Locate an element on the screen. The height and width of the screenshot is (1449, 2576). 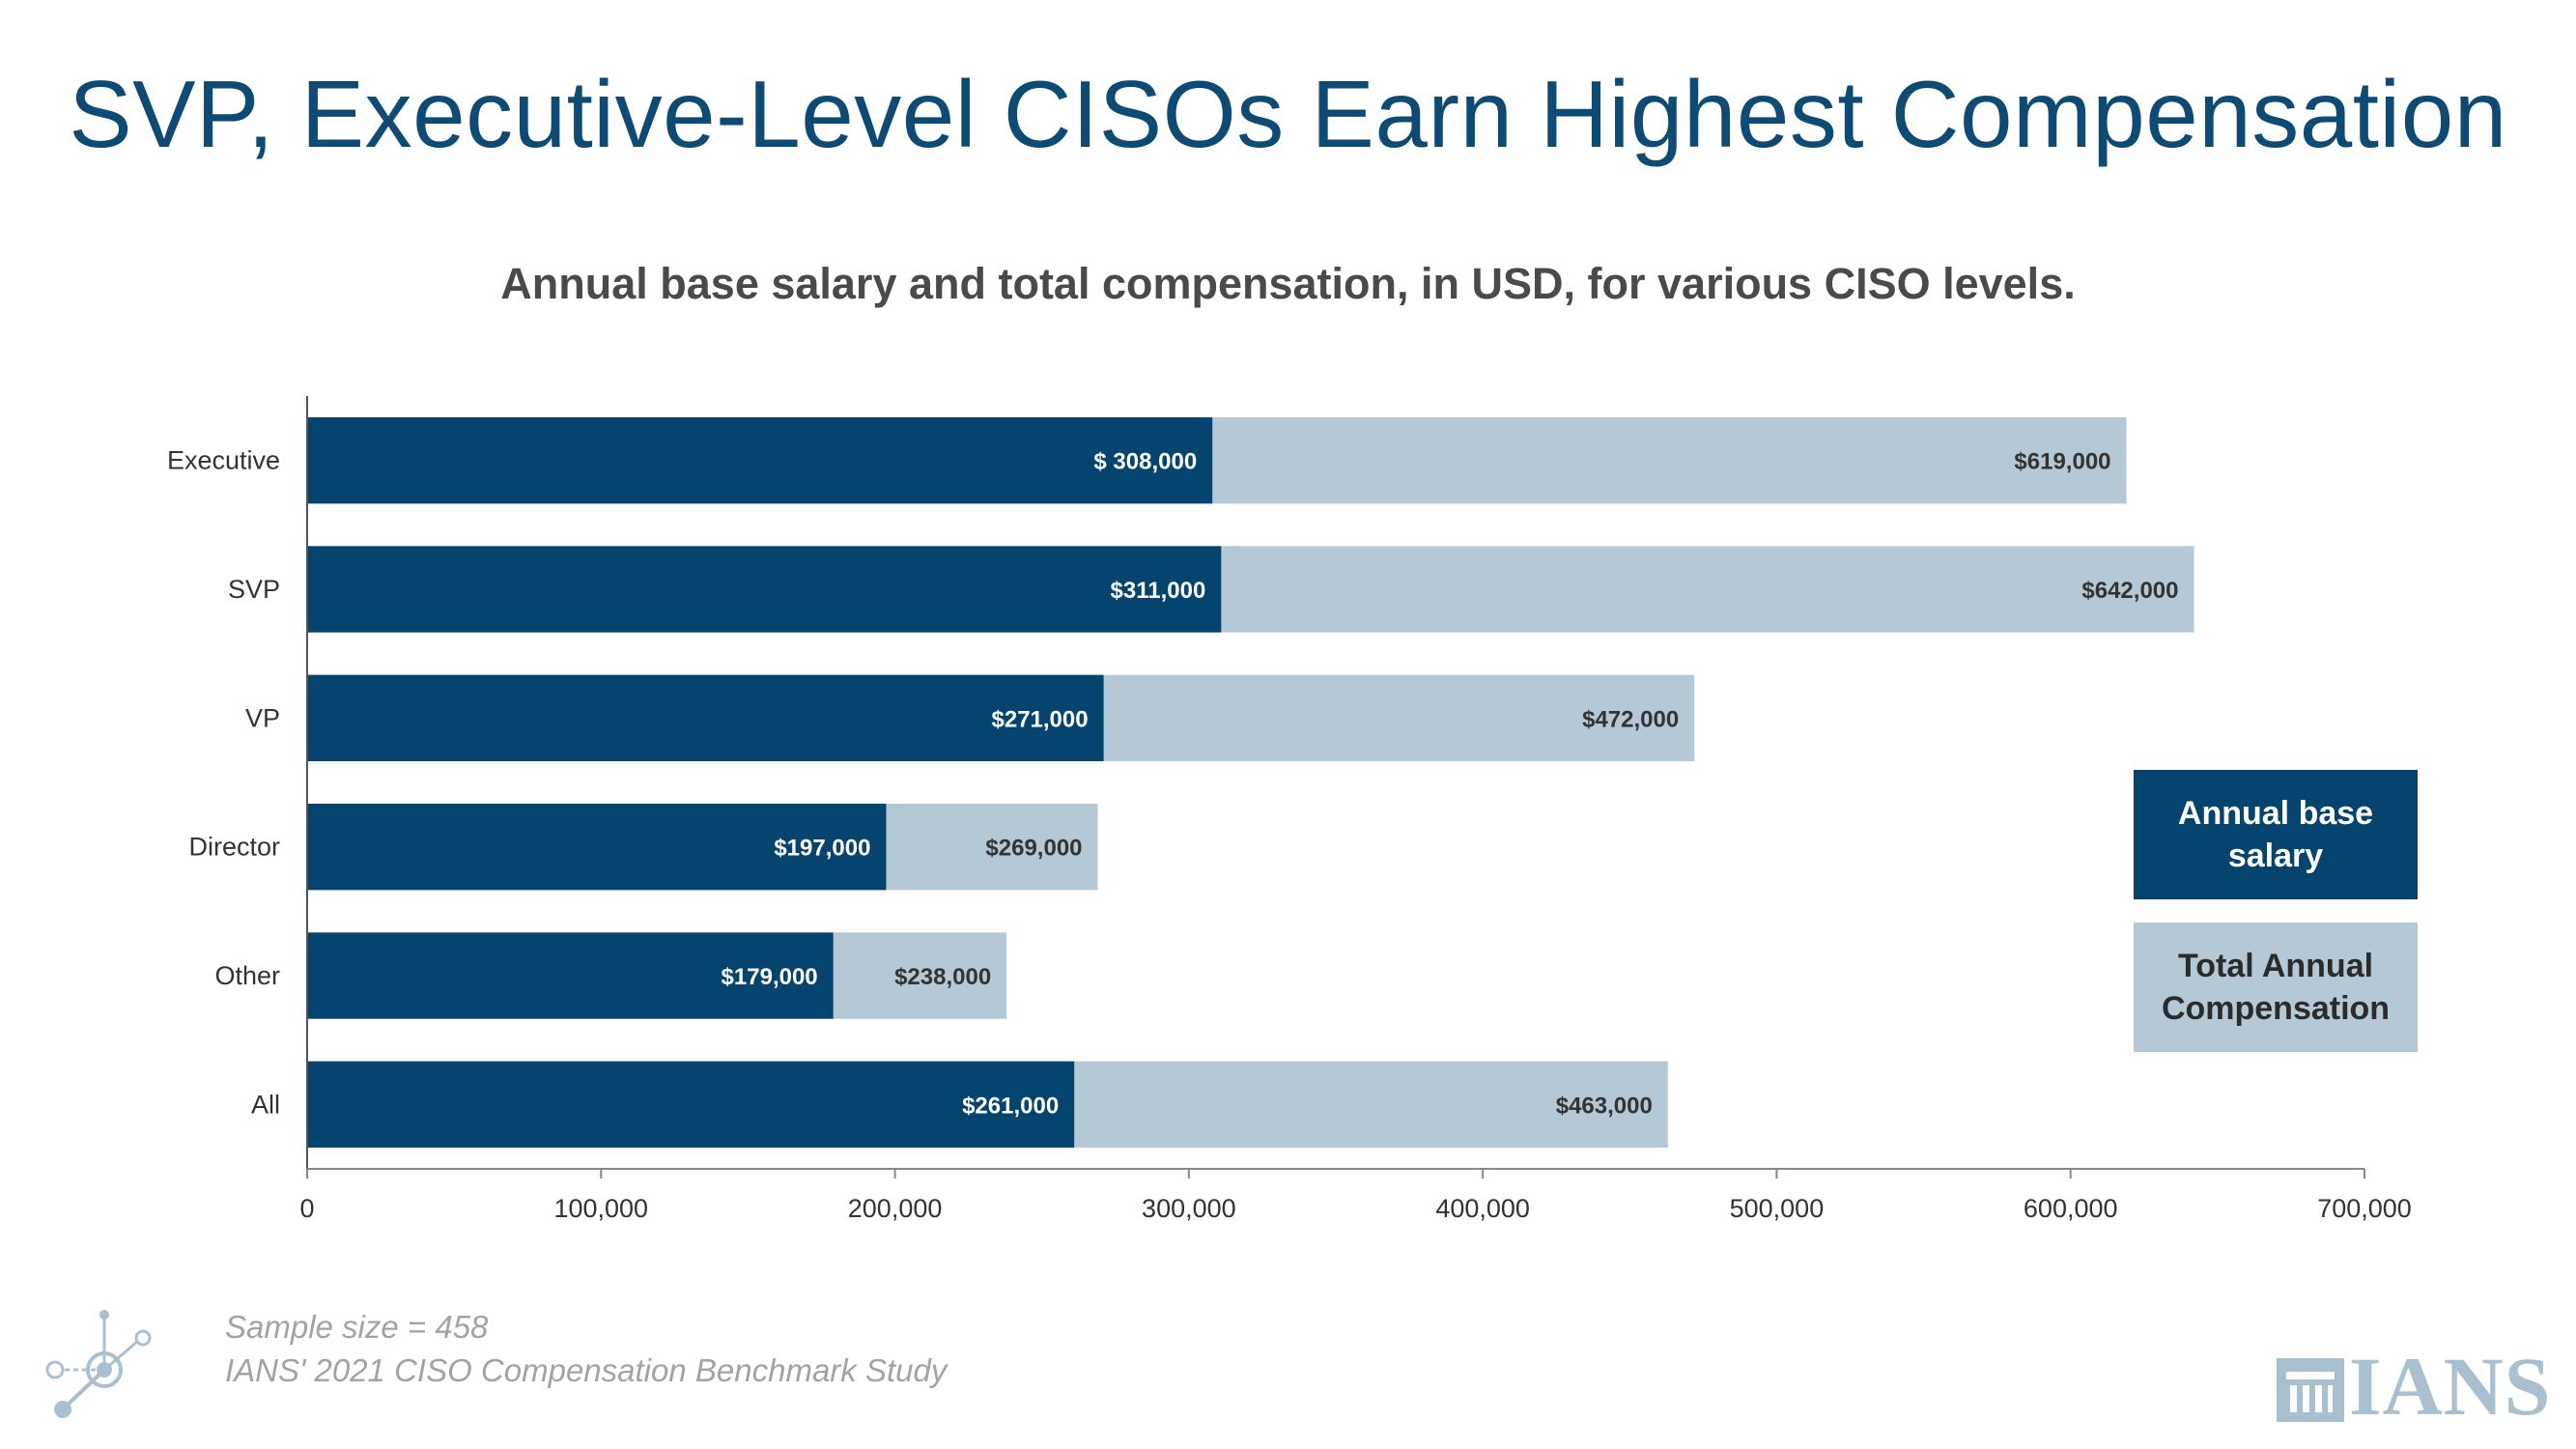
total-value-label: $619,000 is located at coordinates (2062, 462).